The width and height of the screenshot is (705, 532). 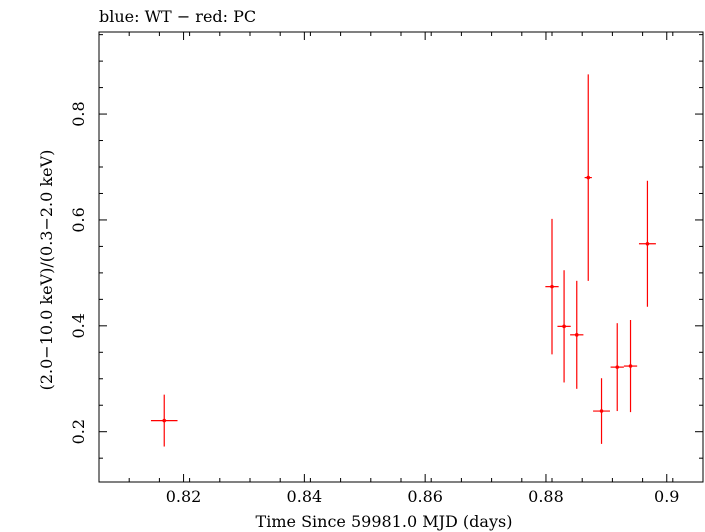 I want to click on x-tick-label: 0.82, so click(x=184, y=496).